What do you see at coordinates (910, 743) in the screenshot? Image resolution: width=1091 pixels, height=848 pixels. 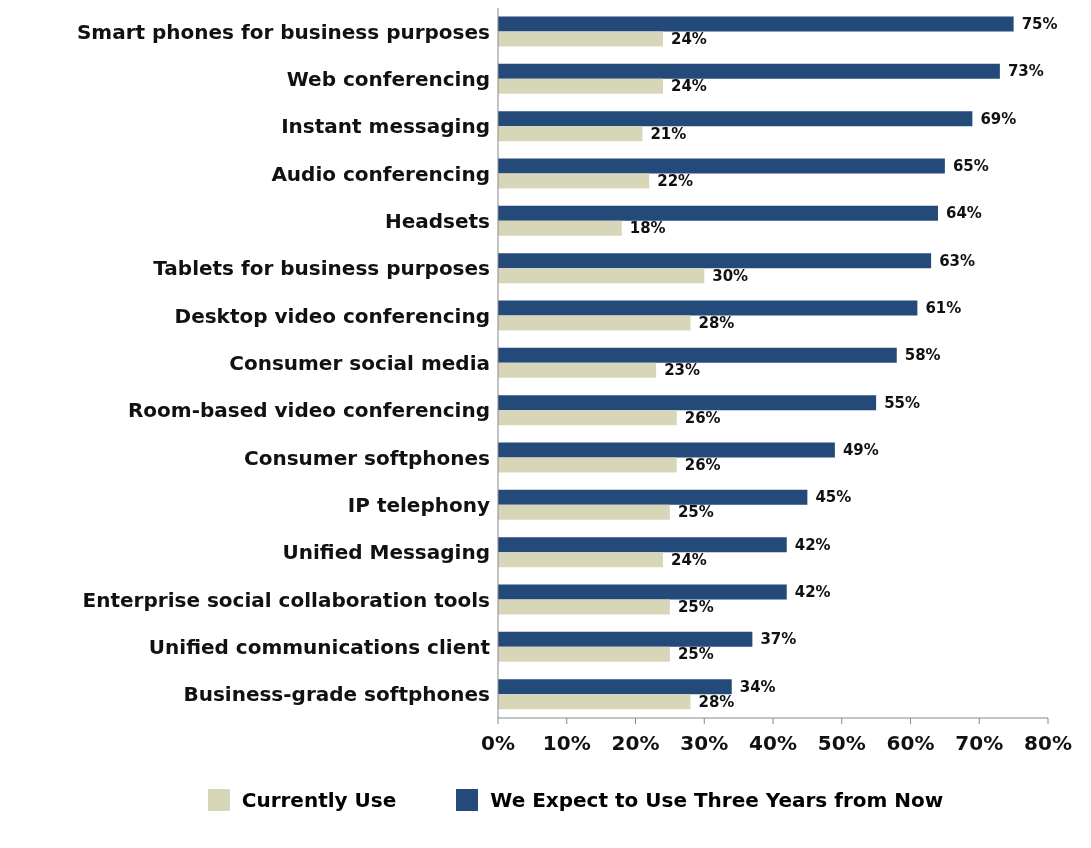 I see `x-tick-label: 60%` at bounding box center [910, 743].